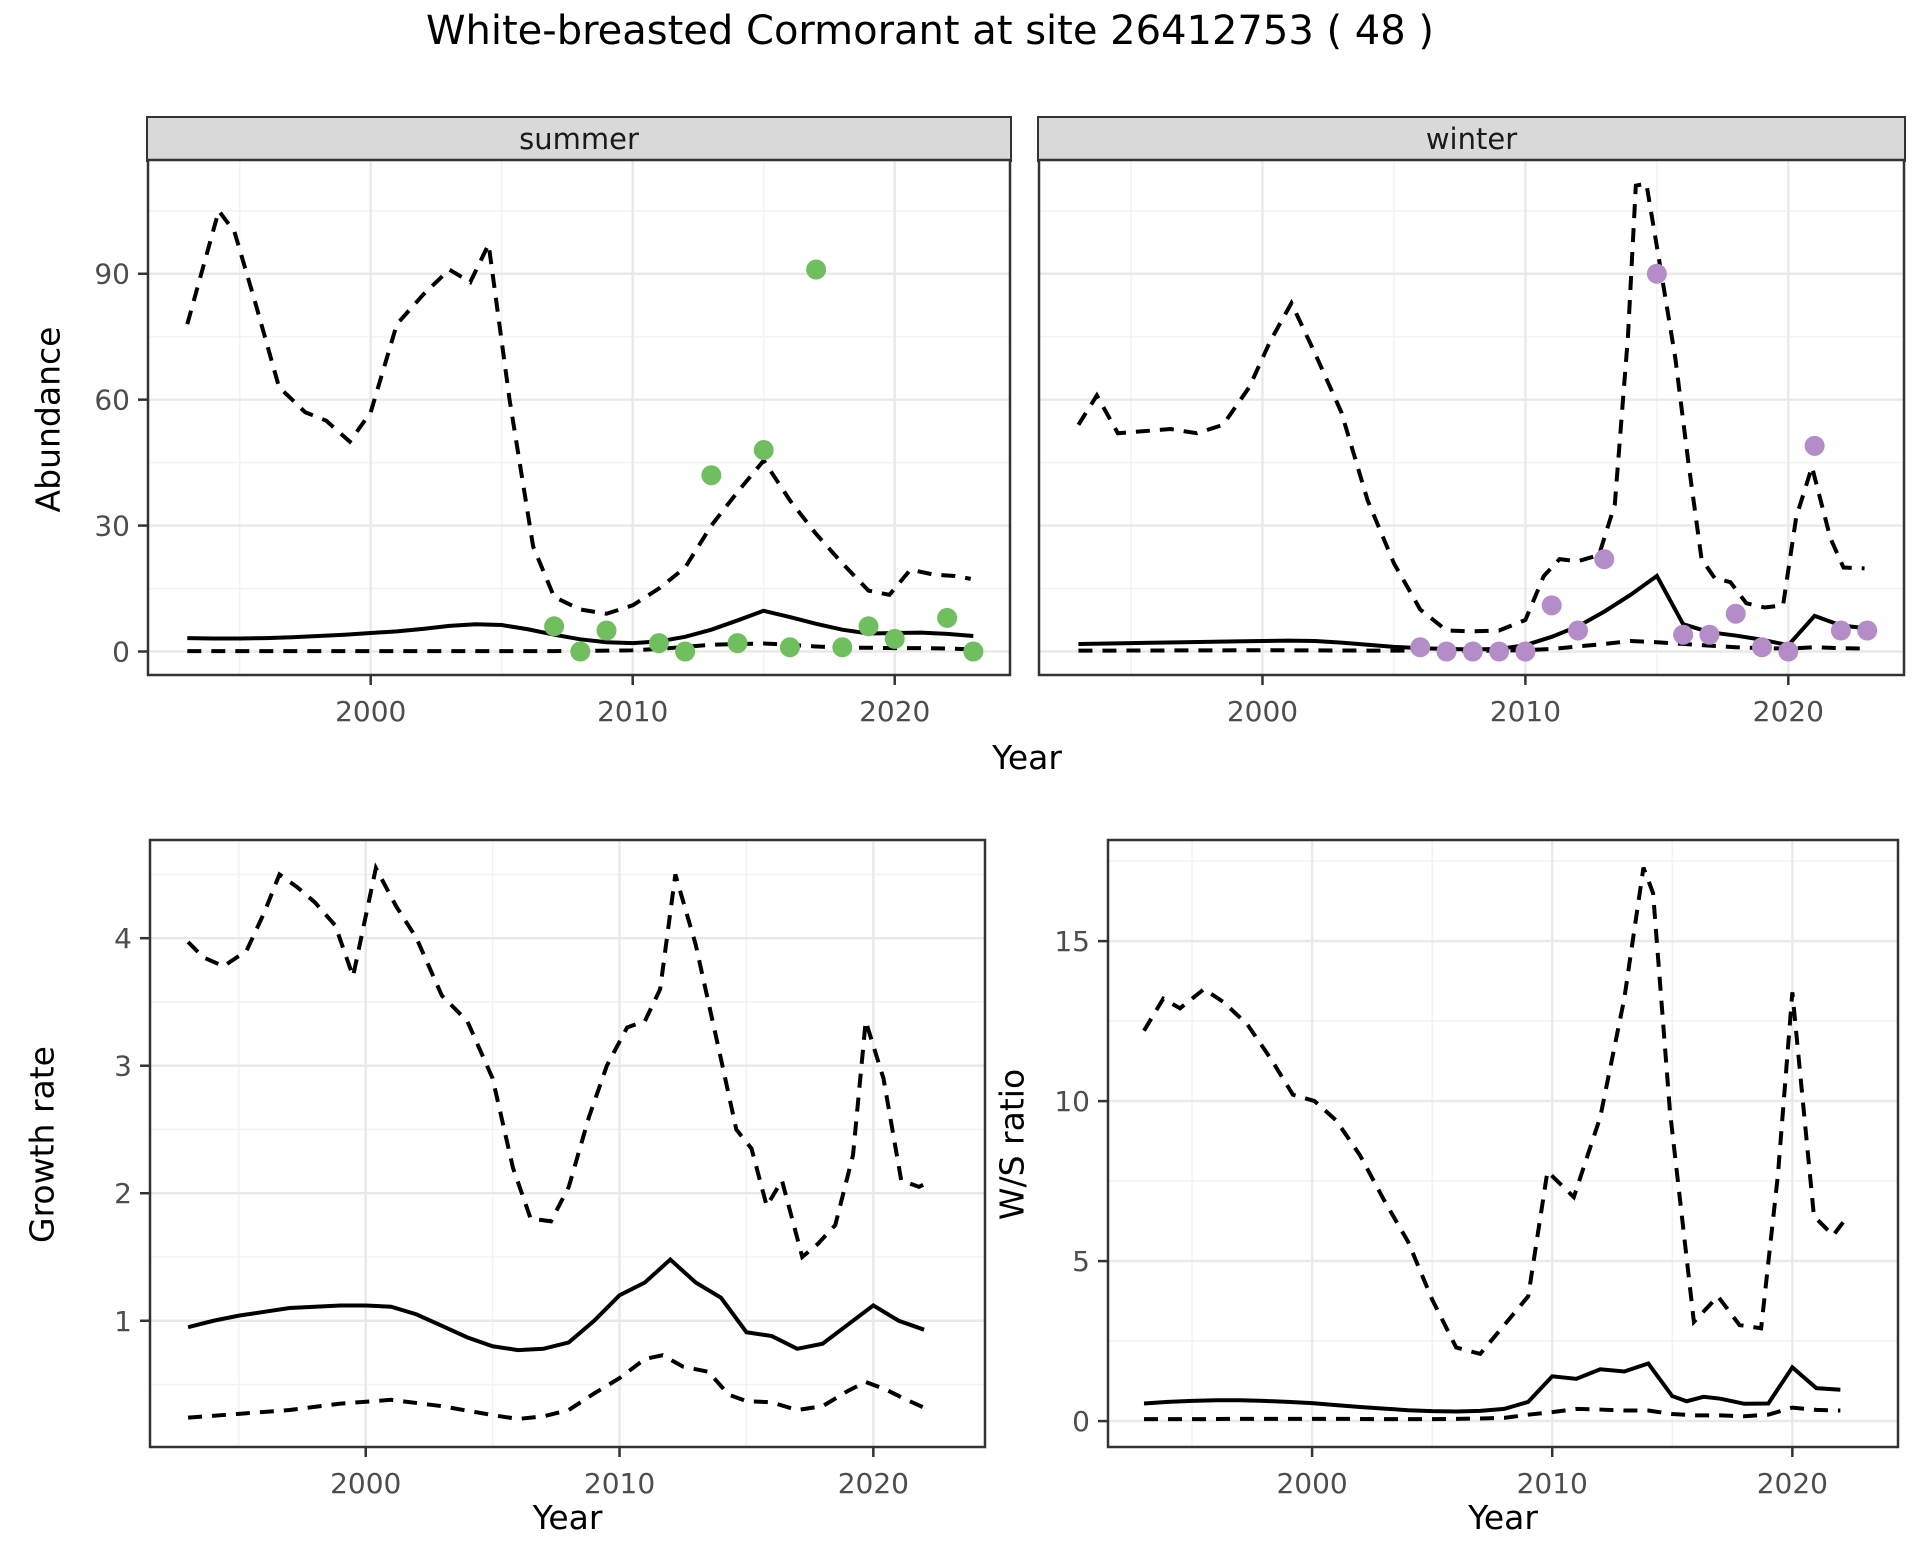 The width and height of the screenshot is (1920, 1560). Describe the element at coordinates (1012, 1144) in the screenshot. I see `y-axis-title-ws-ratio: W/S ratio` at that location.